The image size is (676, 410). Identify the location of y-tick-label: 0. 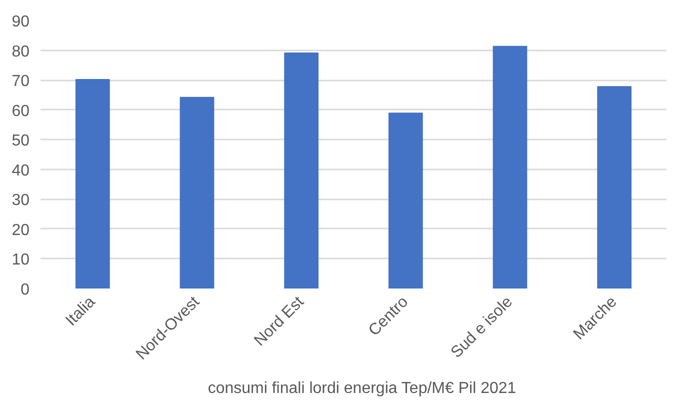
(25, 290).